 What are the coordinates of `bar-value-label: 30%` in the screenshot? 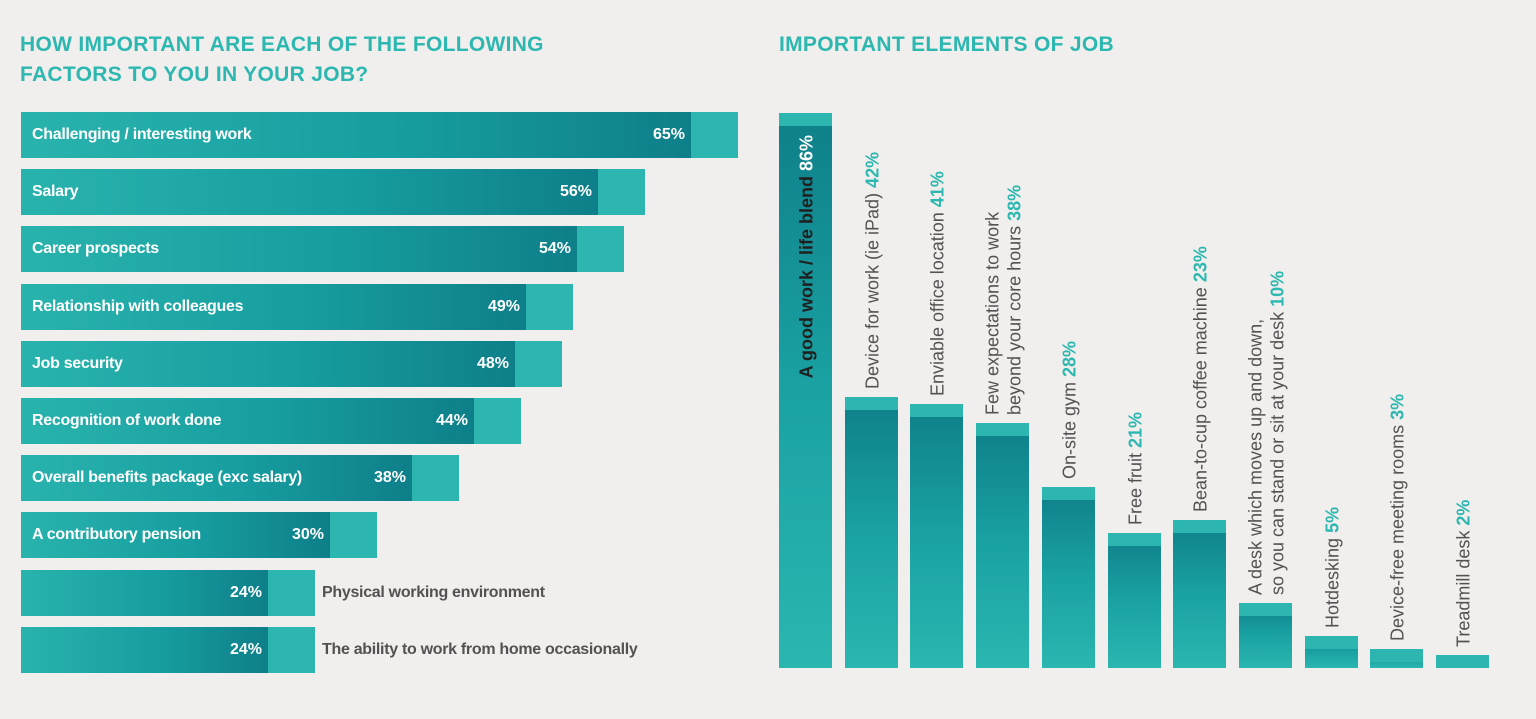 It's located at (307, 534).